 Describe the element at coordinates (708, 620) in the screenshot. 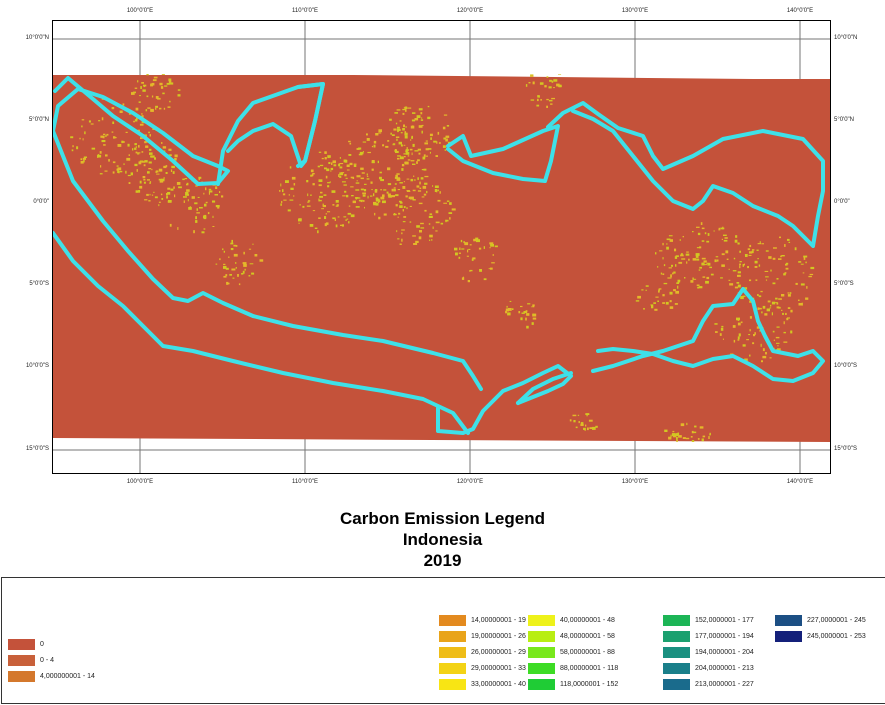

I see `legend-item: 152,0000001 - 177` at that location.